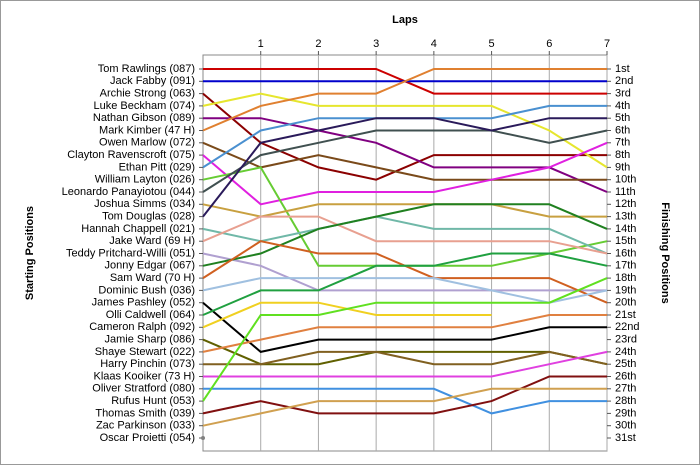  I want to click on y-axis-label: Starting Positions, so click(30, 253).